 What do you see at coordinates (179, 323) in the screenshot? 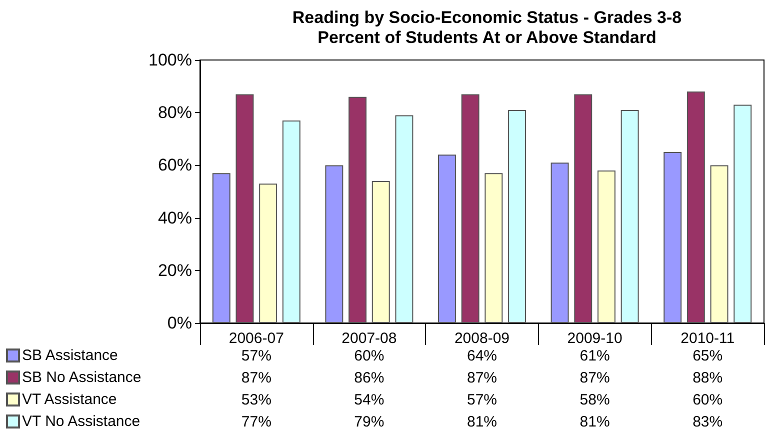
I see `y-tick-label: 0%` at bounding box center [179, 323].